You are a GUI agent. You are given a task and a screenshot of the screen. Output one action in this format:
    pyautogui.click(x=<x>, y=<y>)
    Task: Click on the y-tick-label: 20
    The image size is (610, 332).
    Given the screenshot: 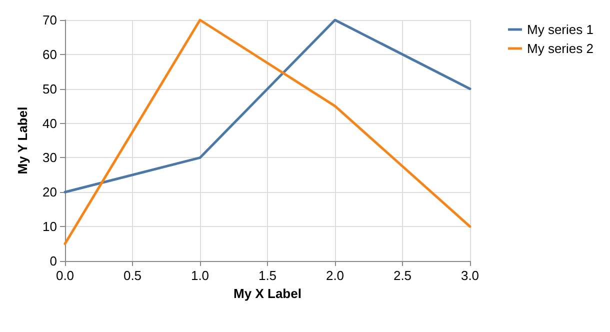 What is the action you would take?
    pyautogui.click(x=49, y=192)
    